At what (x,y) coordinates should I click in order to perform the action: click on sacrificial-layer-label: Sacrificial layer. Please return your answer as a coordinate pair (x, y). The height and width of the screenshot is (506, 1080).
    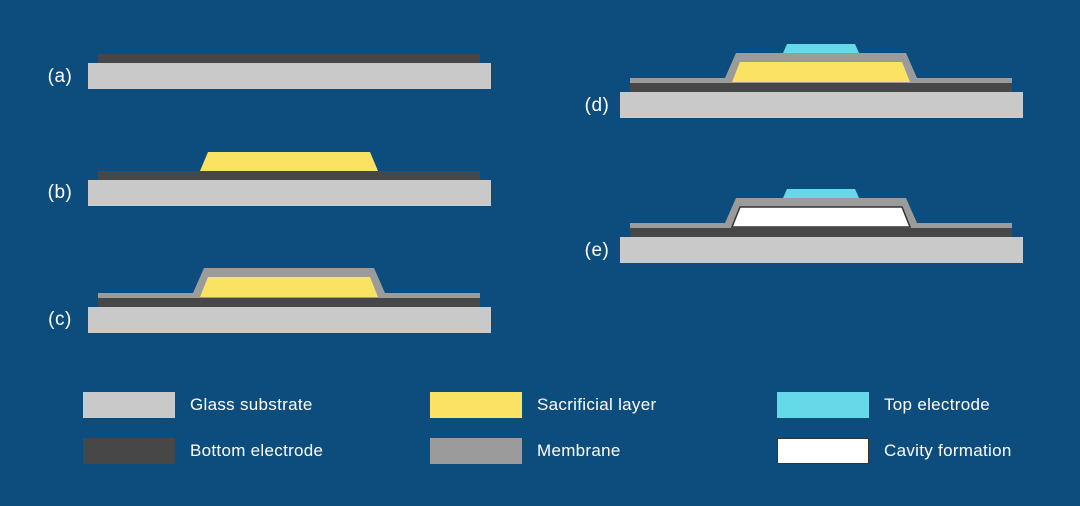
    Looking at the image, I should click on (597, 404).